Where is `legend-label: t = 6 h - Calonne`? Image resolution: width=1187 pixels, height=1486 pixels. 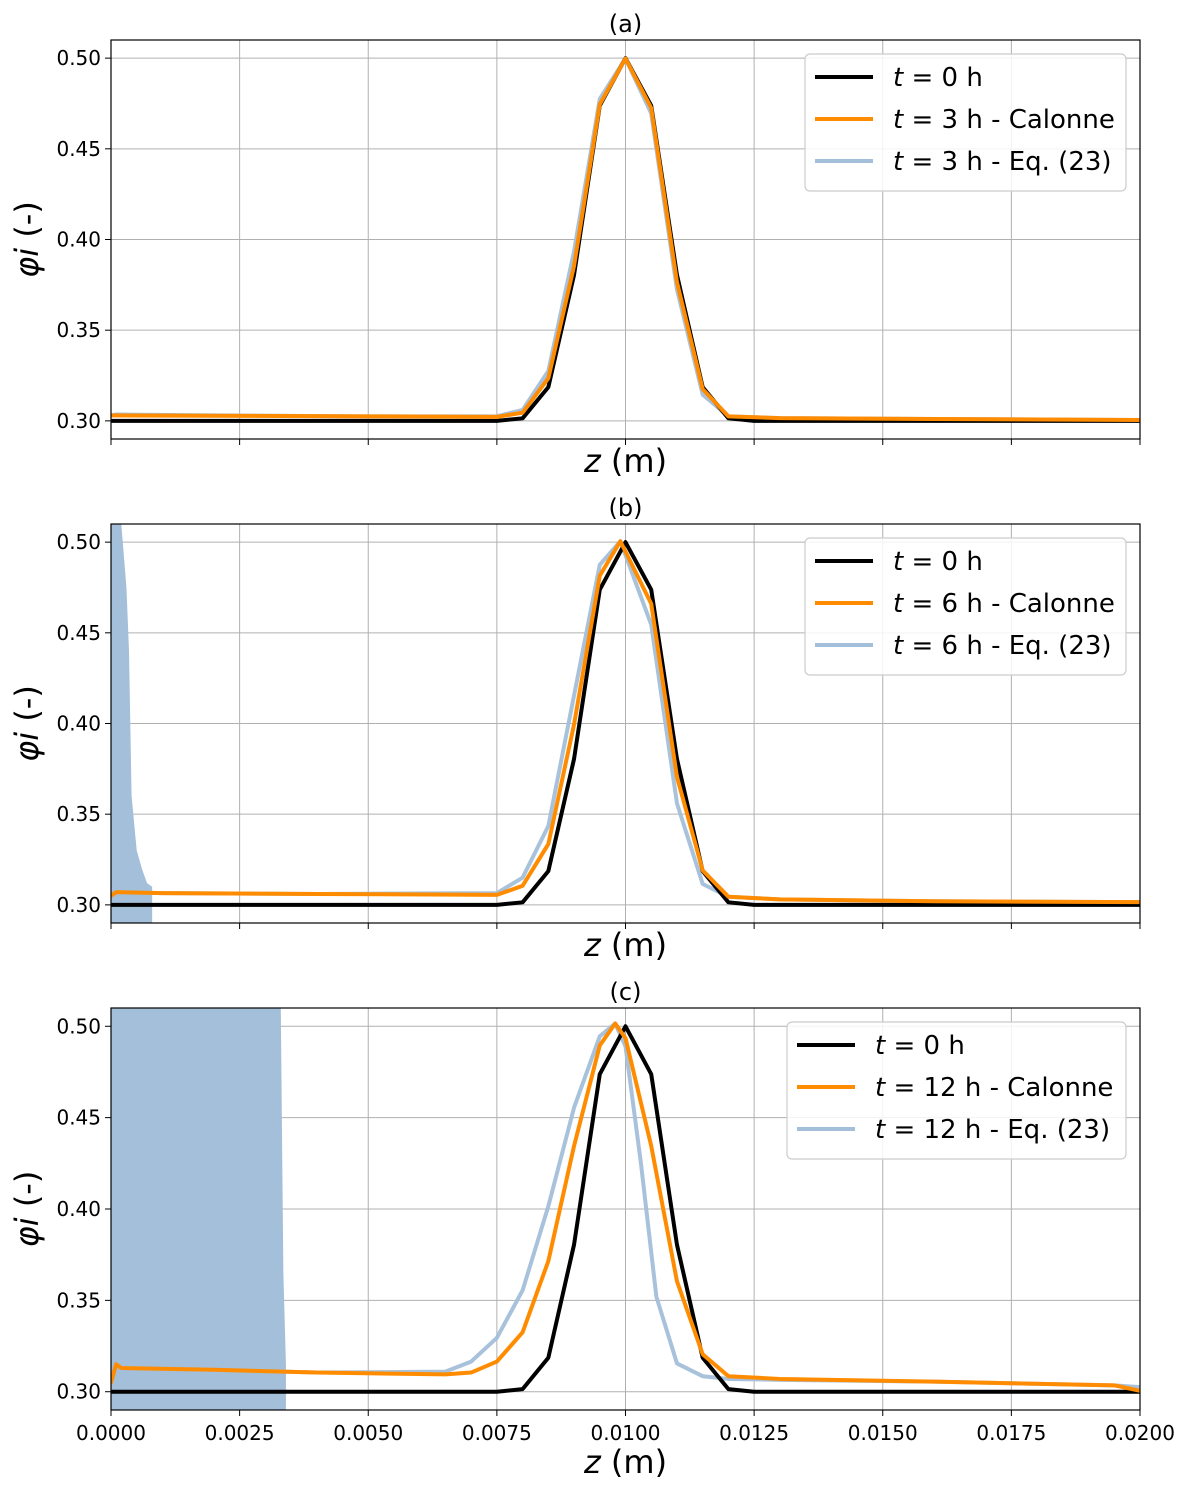 legend-label: t = 6 h - Calonne is located at coordinates (1004, 604).